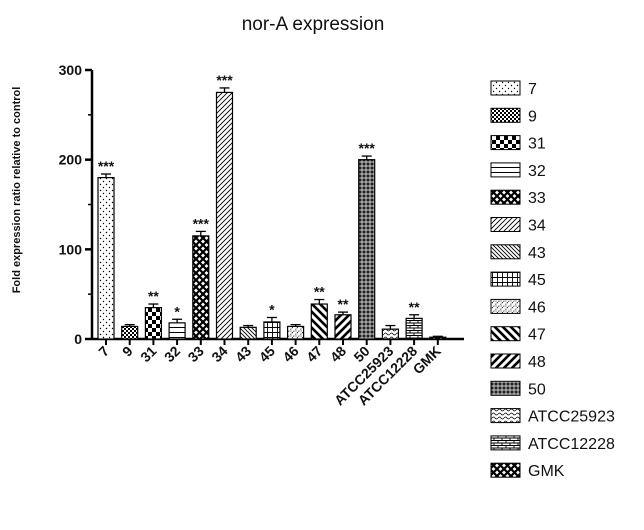 The width and height of the screenshot is (644, 530). What do you see at coordinates (537, 198) in the screenshot?
I see `legend-label: 33` at bounding box center [537, 198].